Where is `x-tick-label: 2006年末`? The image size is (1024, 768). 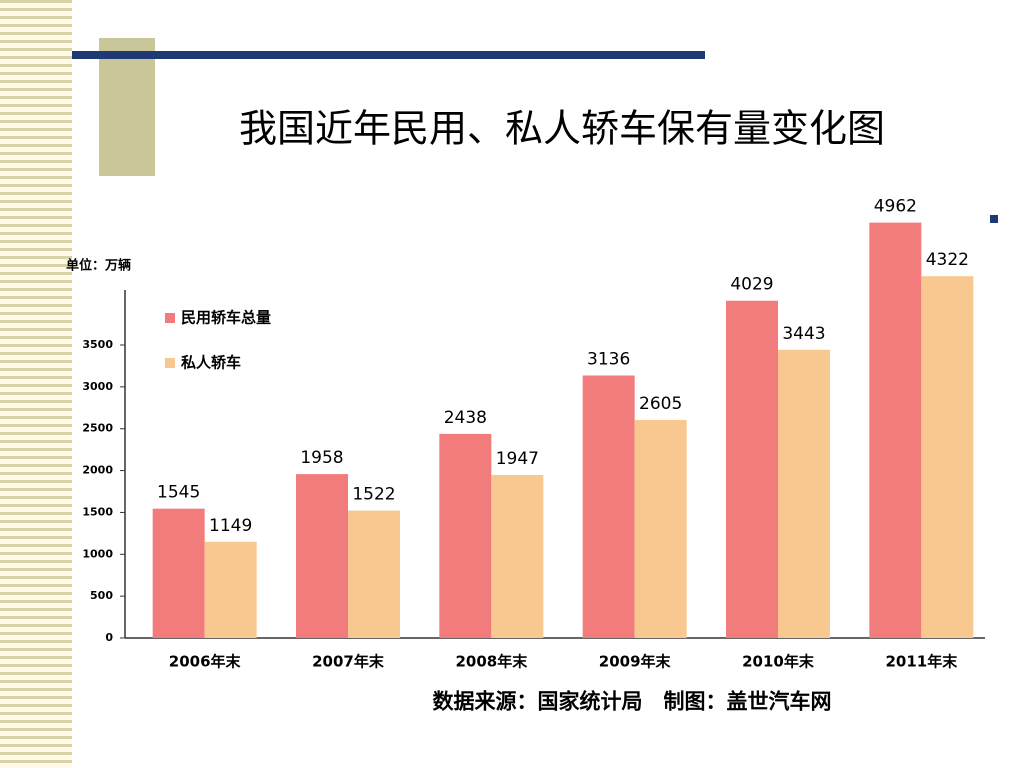 x-tick-label: 2006年末 is located at coordinates (205, 662).